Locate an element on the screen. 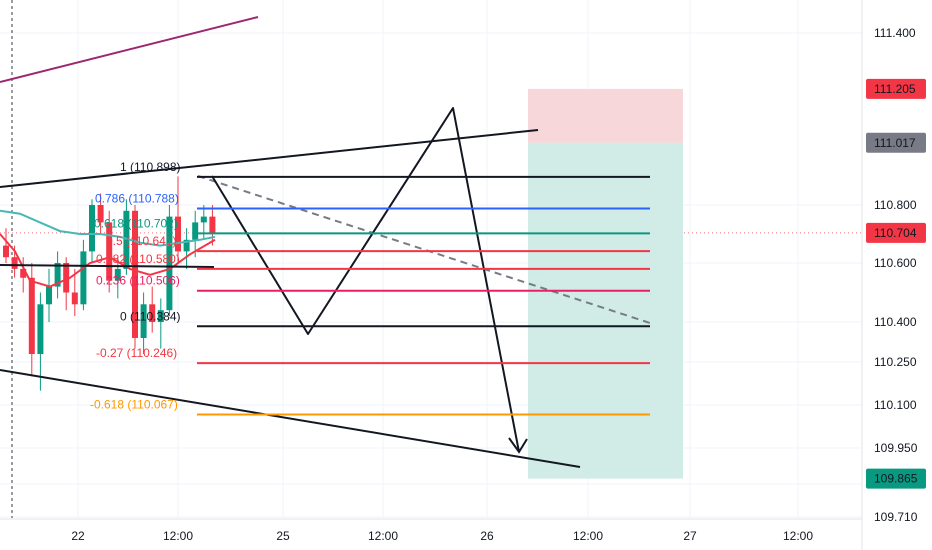  time-tick-label: 25 is located at coordinates (283, 536).